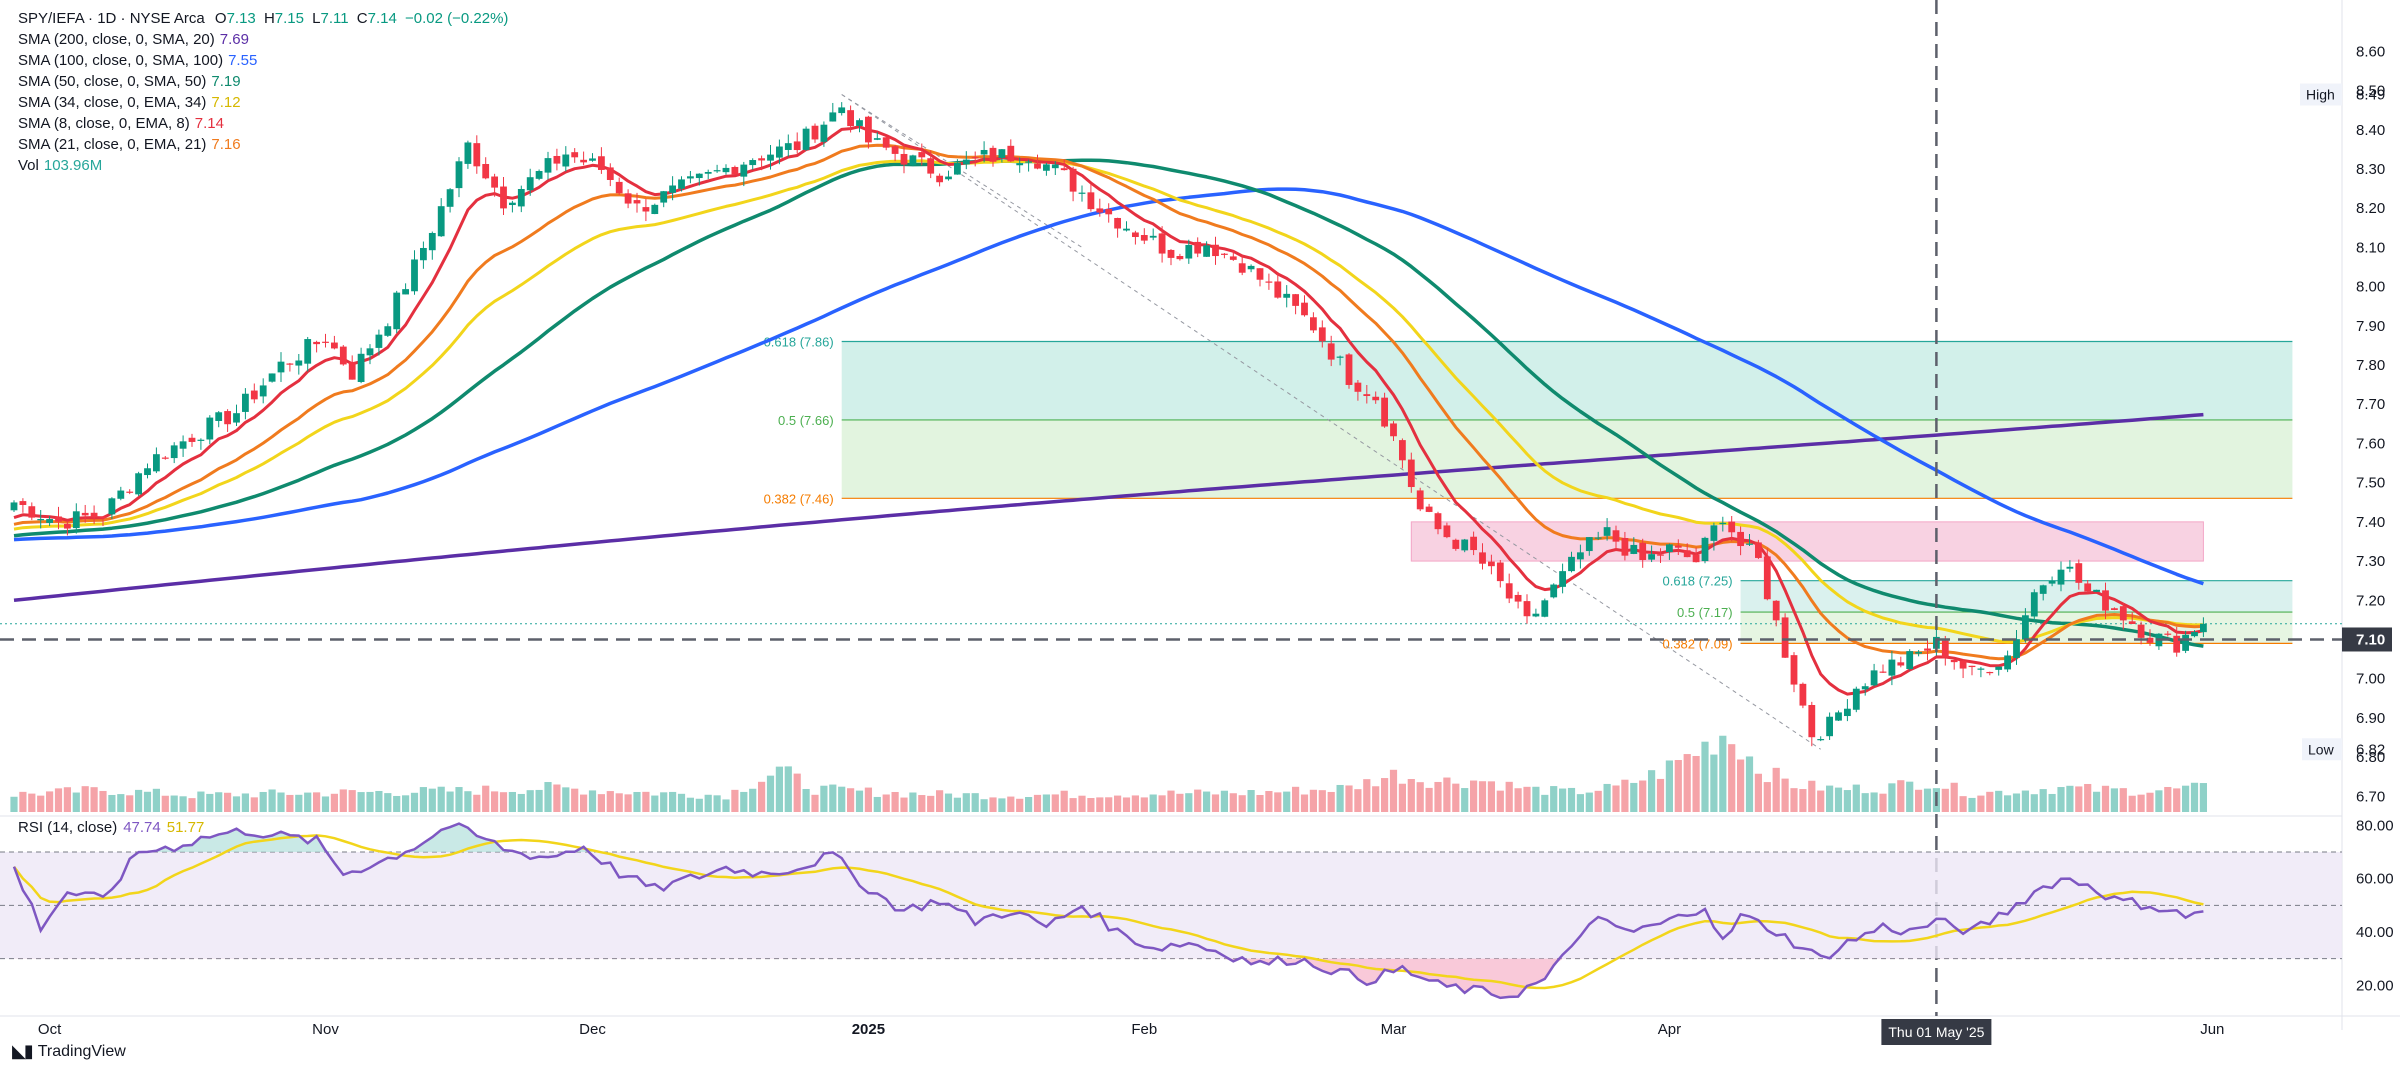 The width and height of the screenshot is (2400, 1069). I want to click on rsi-overbought-fill, so click(1109, 837).